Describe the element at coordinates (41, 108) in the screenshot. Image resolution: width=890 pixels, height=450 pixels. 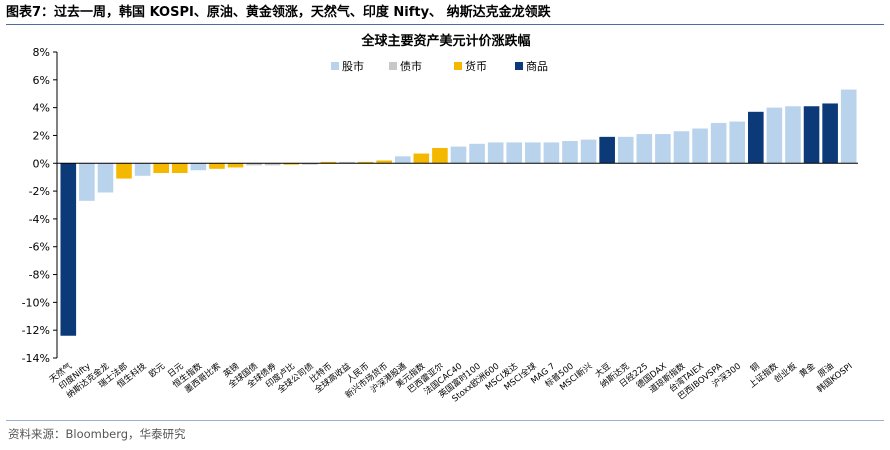
I see `y-tick-label: 4%` at that location.